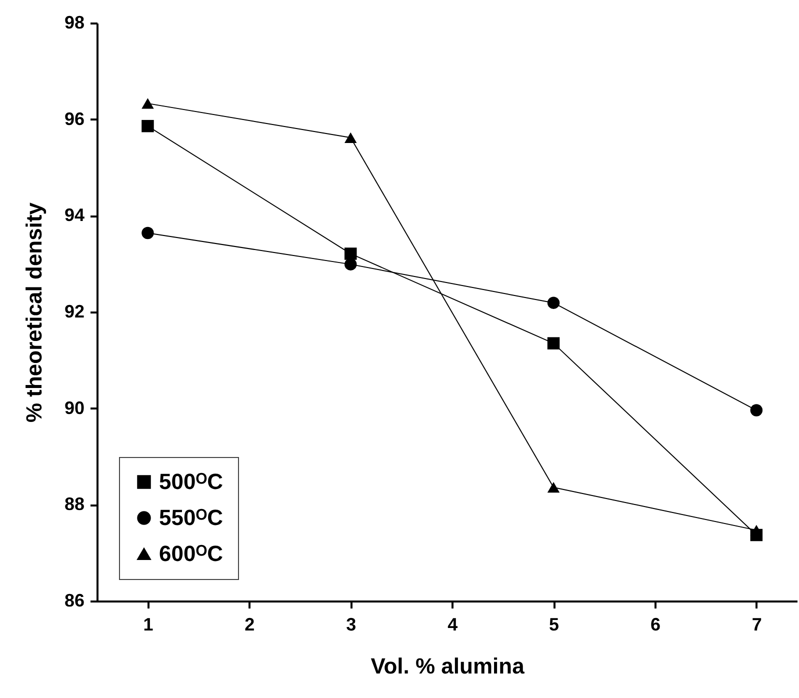 This screenshot has width=799, height=698. What do you see at coordinates (33, 312) in the screenshot?
I see `y-axis-title: % theoretical density` at bounding box center [33, 312].